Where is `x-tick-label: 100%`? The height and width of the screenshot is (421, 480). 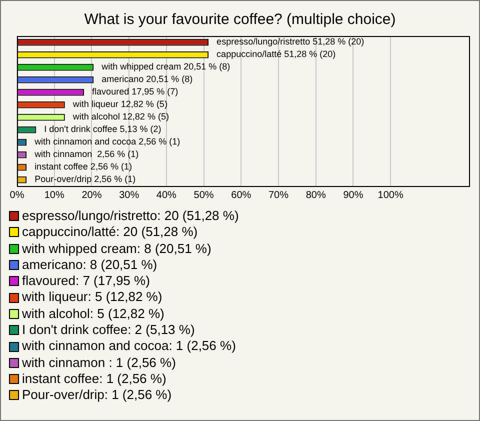
x-tick-label: 100% is located at coordinates (391, 195).